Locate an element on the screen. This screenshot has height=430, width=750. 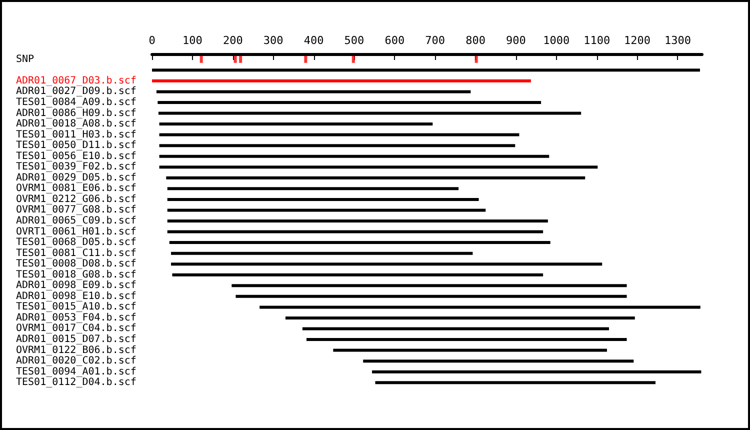
y-tick-label: ADR01_0027_D09.b.scf is located at coordinates (76, 92).